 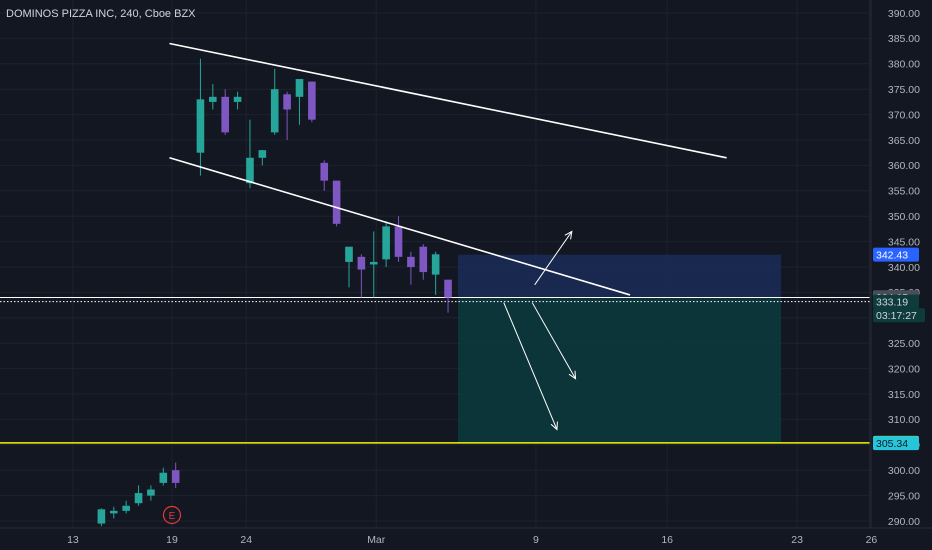 What do you see at coordinates (896, 316) in the screenshot?
I see `price-badge-label: 03:17:27` at bounding box center [896, 316].